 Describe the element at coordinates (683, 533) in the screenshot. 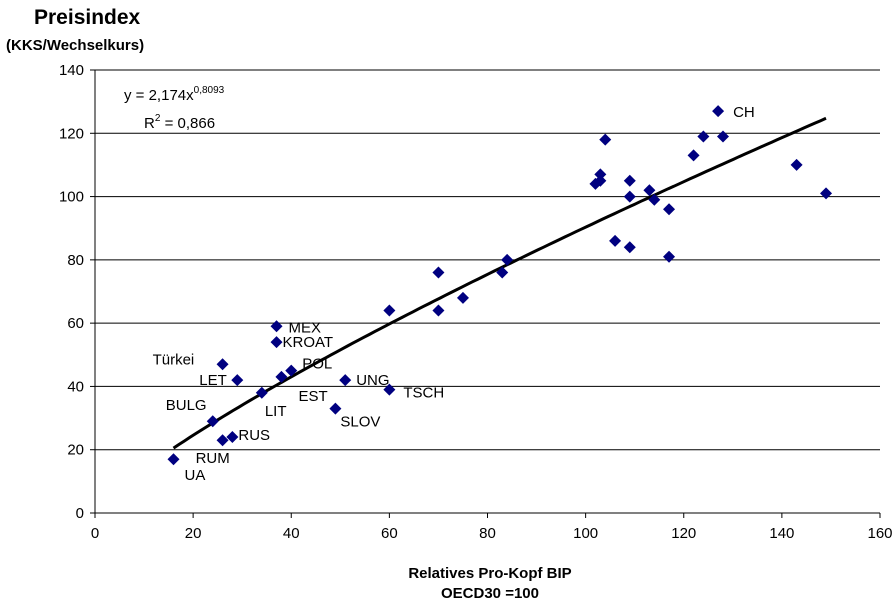

I see `x-tick-label: 120` at that location.